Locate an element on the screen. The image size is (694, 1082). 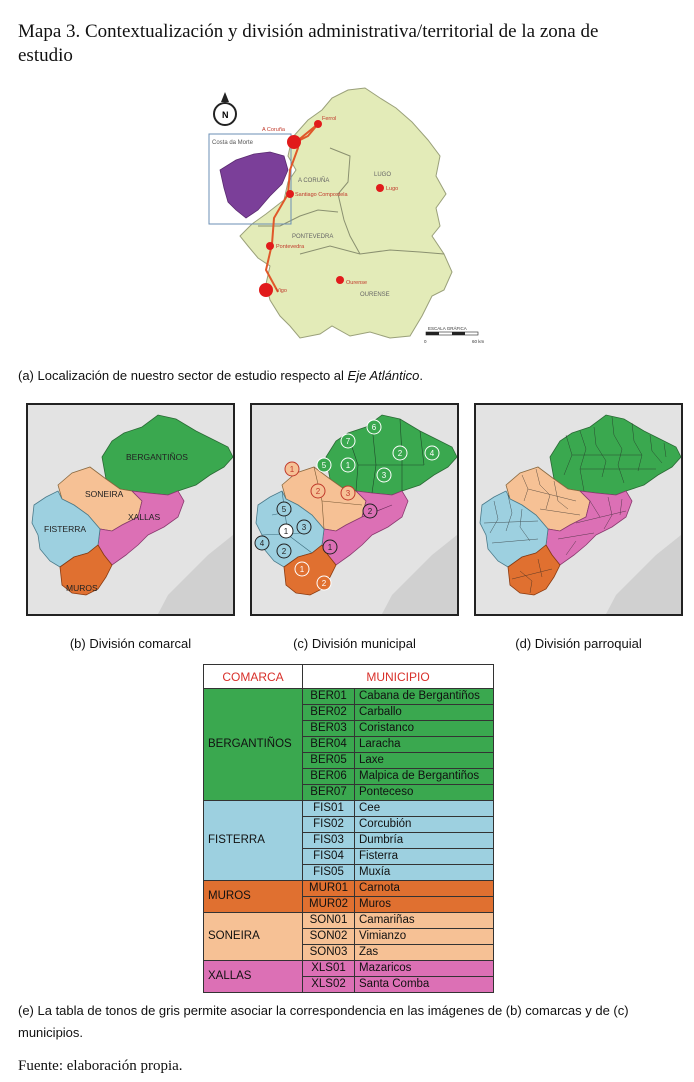
table-row: FISTERRA FIS01 Cee is located at coordinates (348, 840).